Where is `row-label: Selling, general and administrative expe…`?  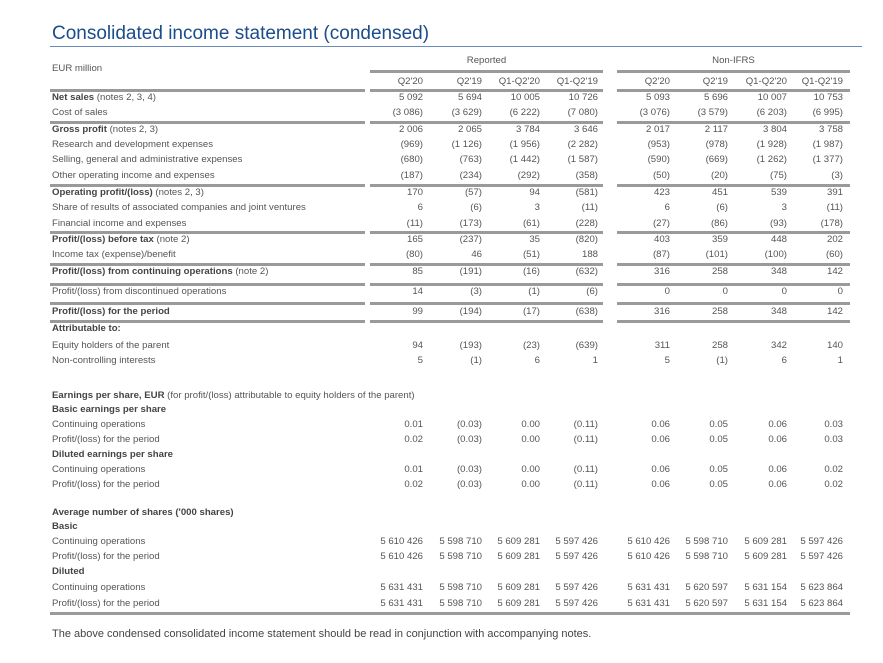 row-label: Selling, general and administrative expe… is located at coordinates (147, 160).